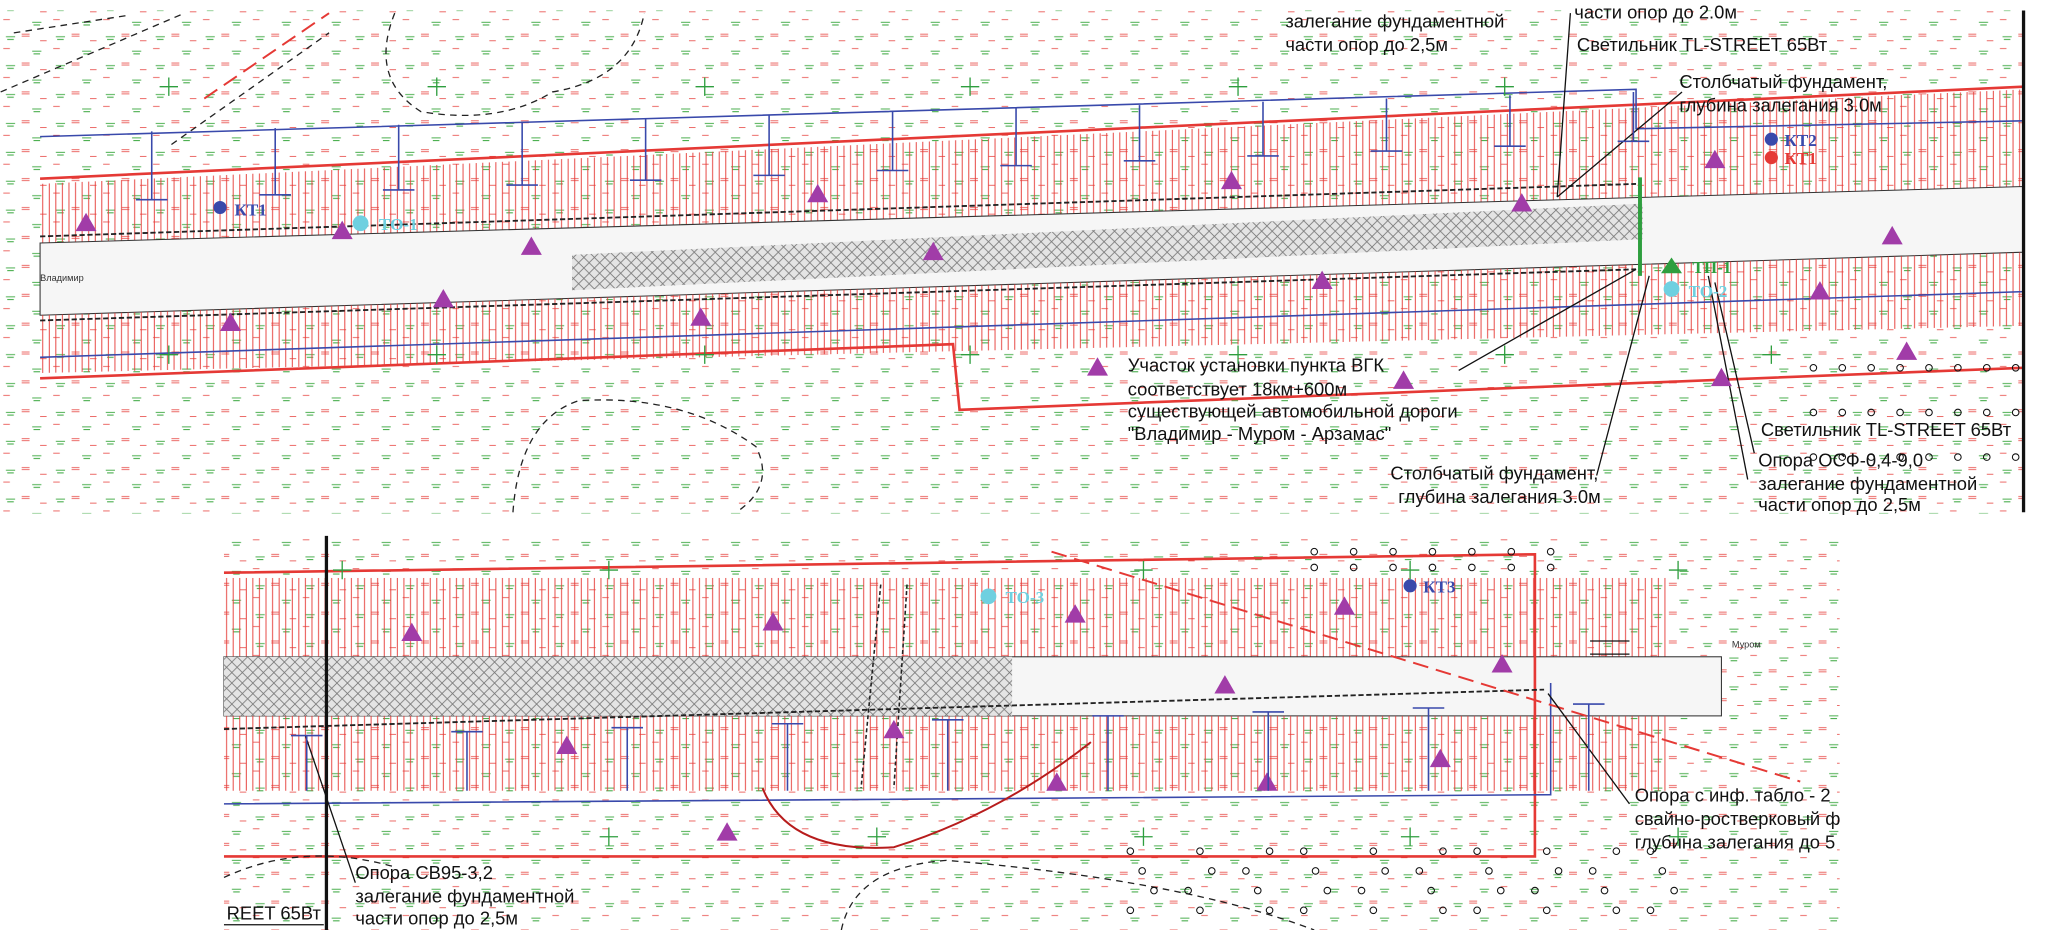 Image resolution: width=2061 pixels, height=930 pixels. I want to click on gas-line, so click(926, 795).